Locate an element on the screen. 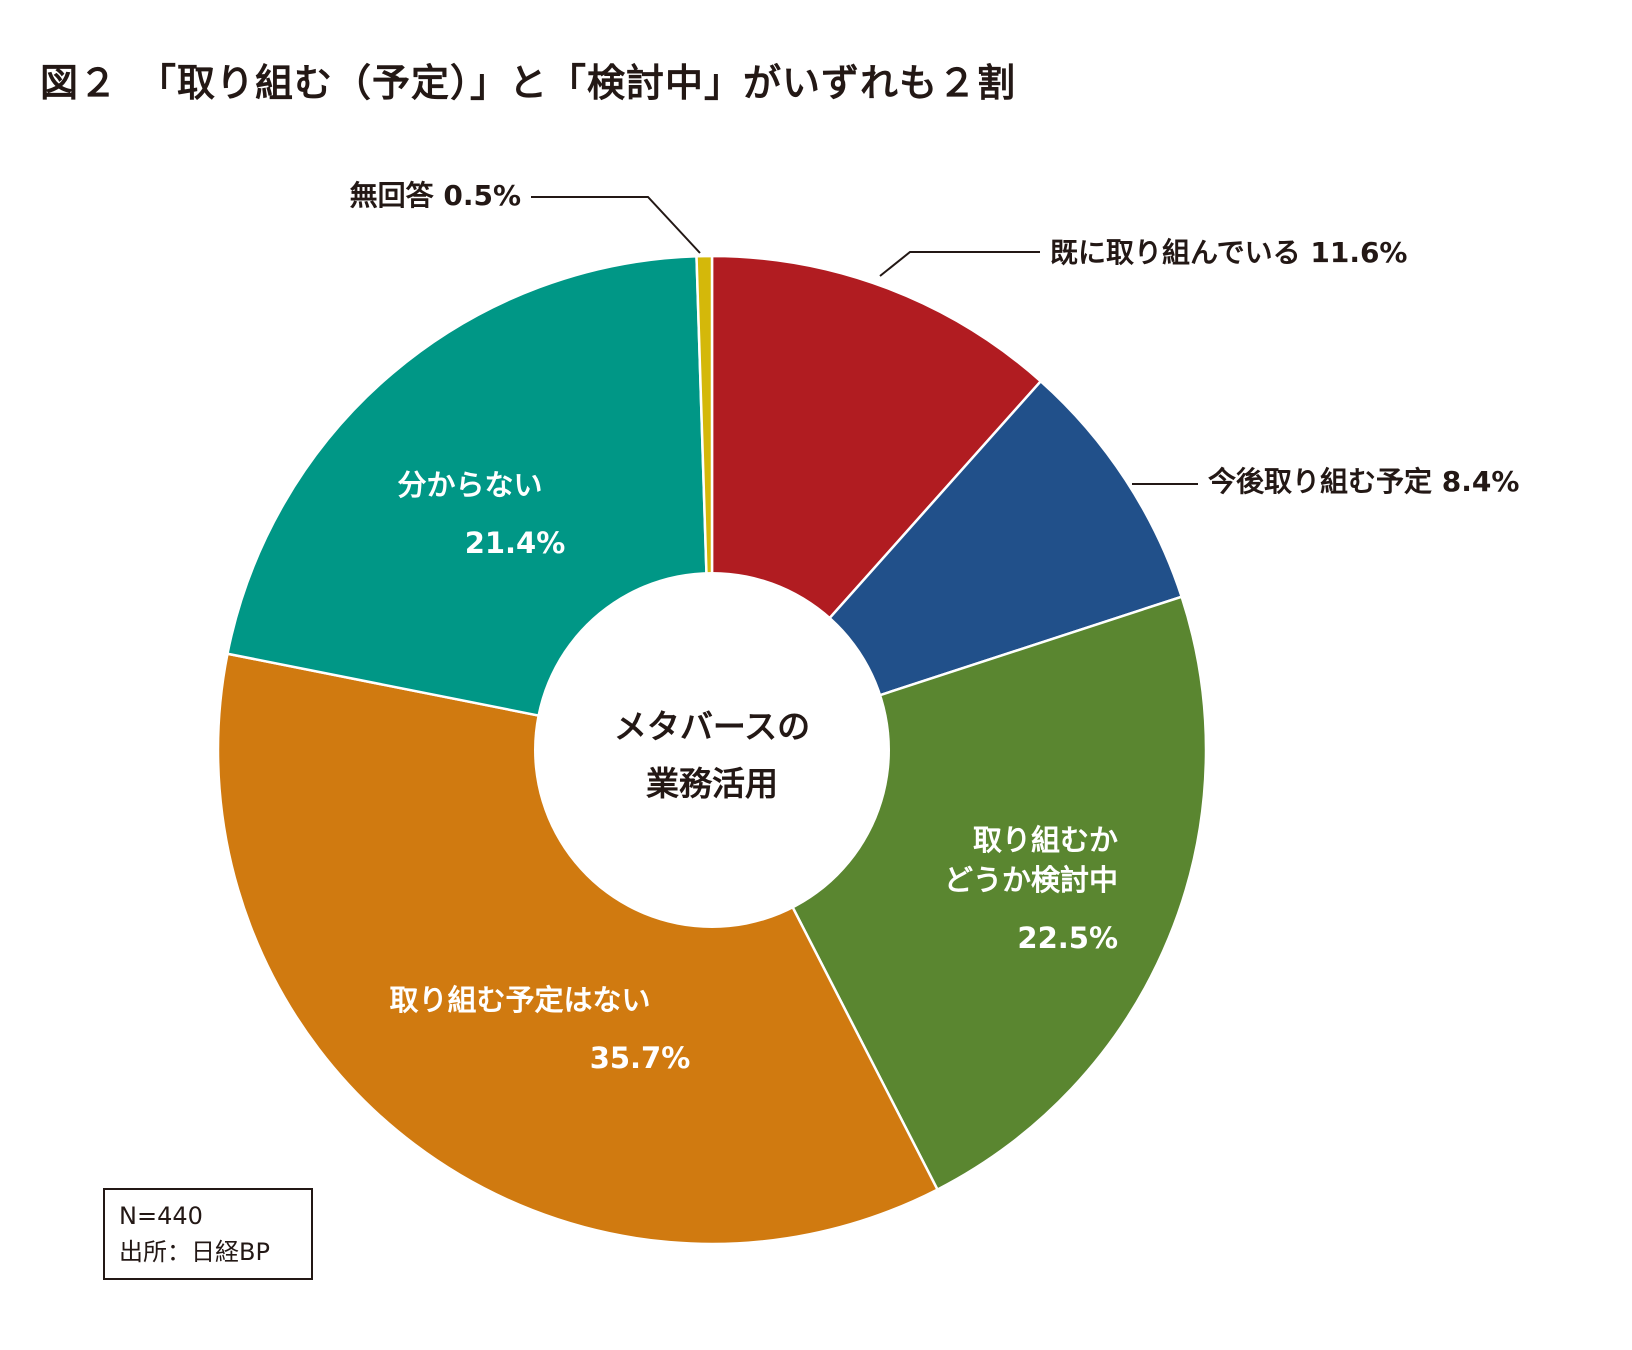 This screenshot has height=1350, width=1632. sample-size-note: N=440 is located at coordinates (161, 1216).